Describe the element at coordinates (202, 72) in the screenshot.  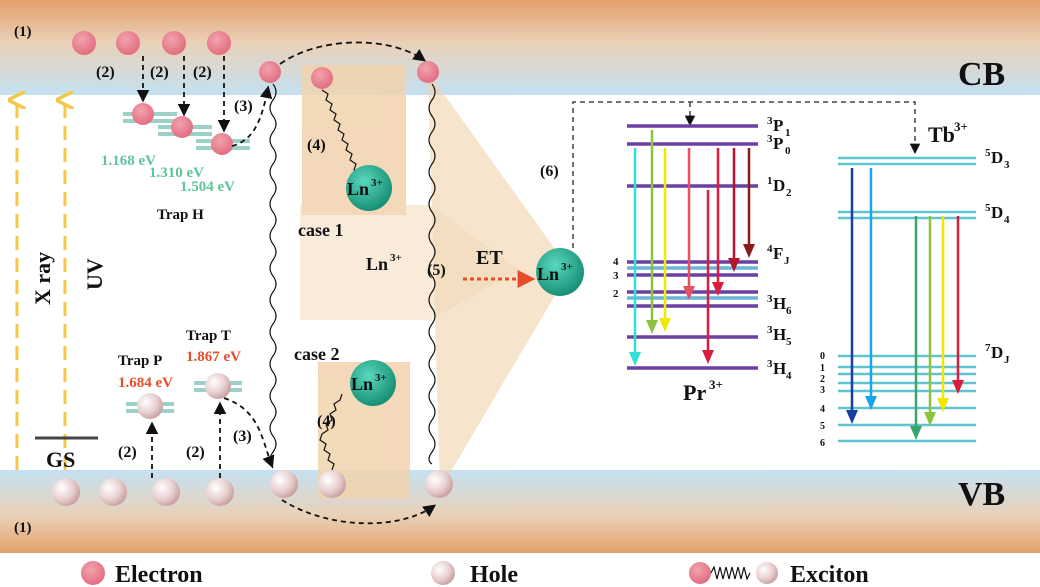
I see `step2-label-c: (2)` at that location.